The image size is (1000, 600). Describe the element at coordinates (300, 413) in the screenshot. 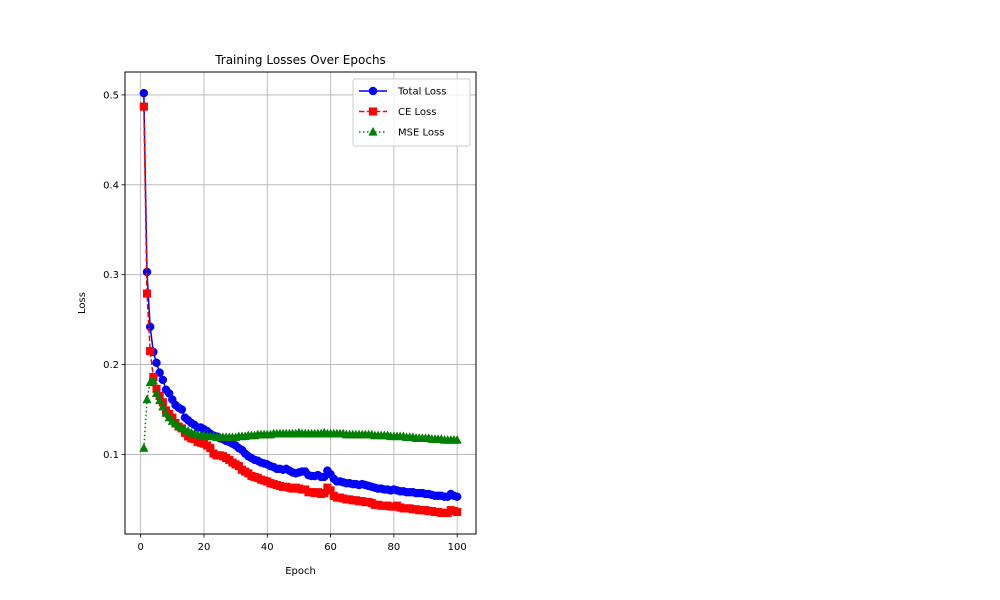

I see `mse-loss-series` at that location.